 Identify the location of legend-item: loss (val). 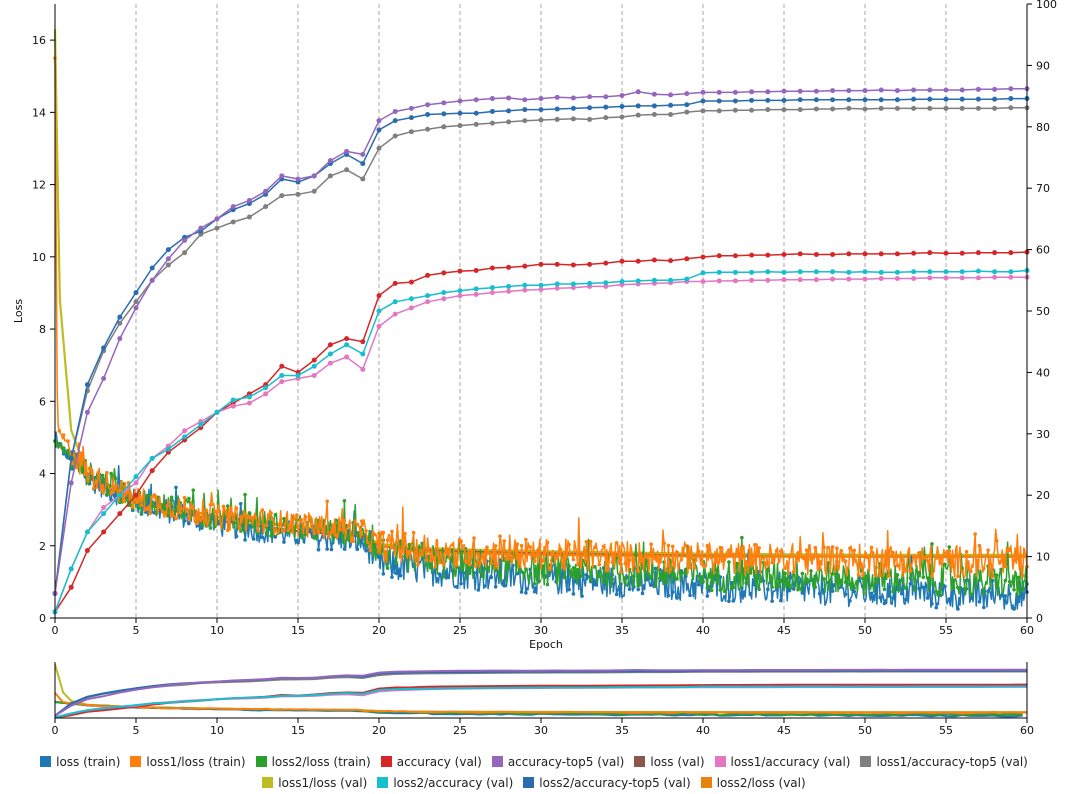
(669, 762).